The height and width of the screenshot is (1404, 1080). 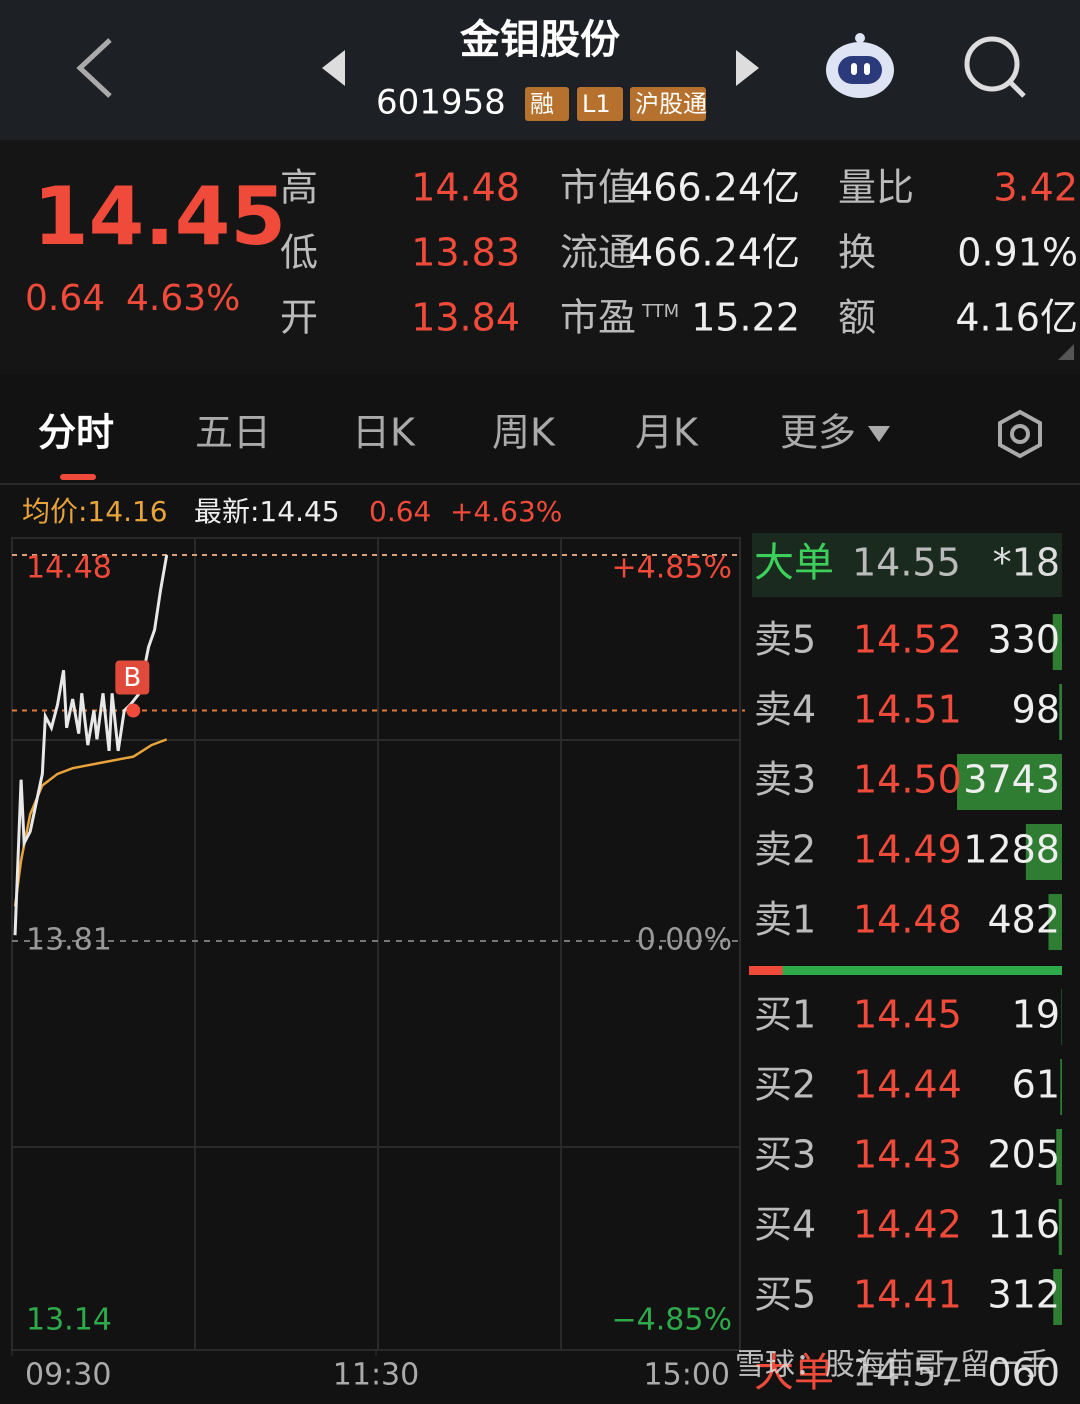 What do you see at coordinates (907, 780) in the screenshot?
I see `level-price: 14.50` at bounding box center [907, 780].